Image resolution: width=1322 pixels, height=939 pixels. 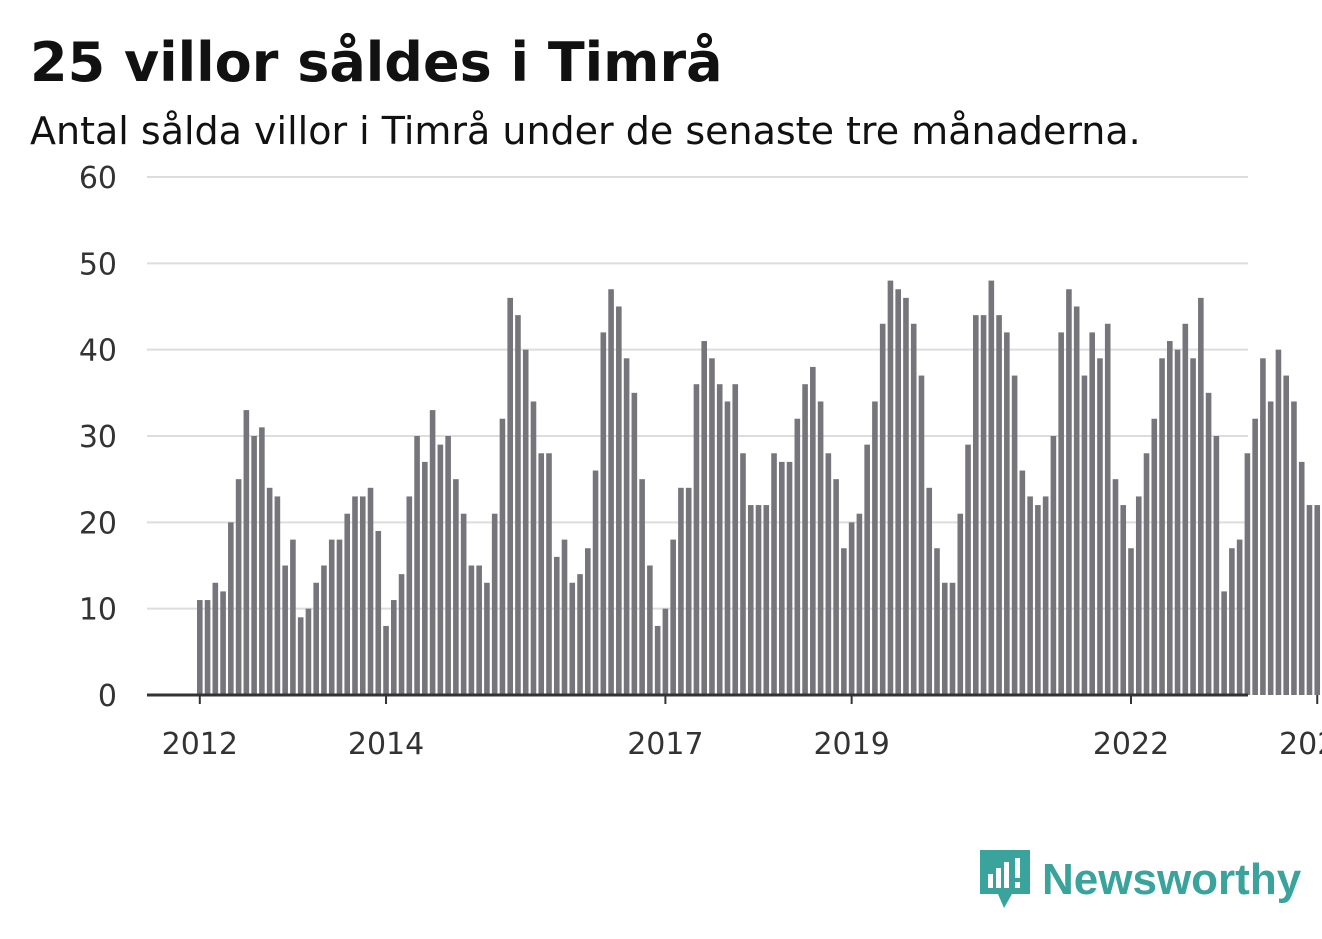 I want to click on y-tick-label-40: 40, so click(x=98, y=351).